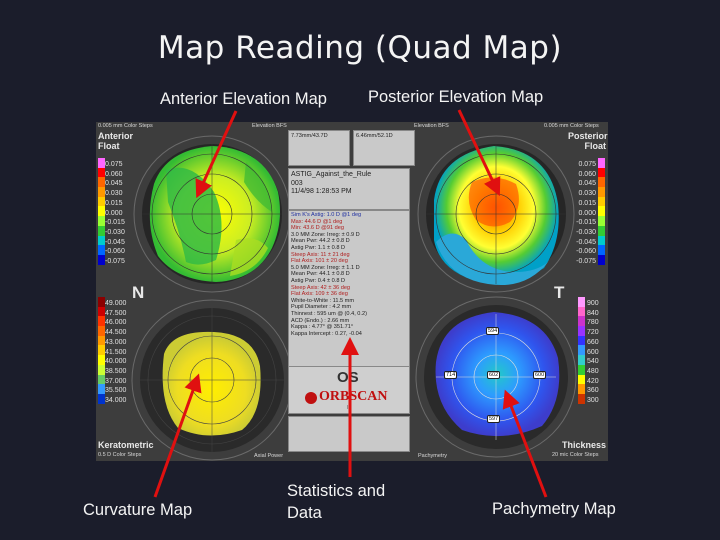 The height and width of the screenshot is (540, 720). What do you see at coordinates (319, 294) in the screenshot?
I see `statistics-line: Flat Axis: 109 ± 36 deg` at bounding box center [319, 294].